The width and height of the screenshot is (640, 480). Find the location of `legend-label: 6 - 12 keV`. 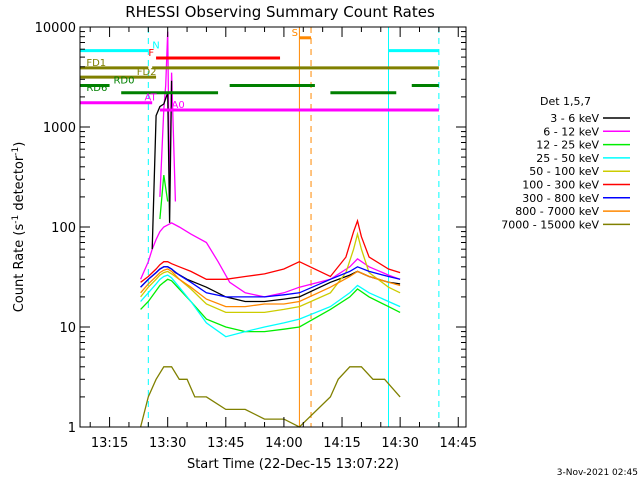

legend-label: 6 - 12 keV is located at coordinates (571, 131).